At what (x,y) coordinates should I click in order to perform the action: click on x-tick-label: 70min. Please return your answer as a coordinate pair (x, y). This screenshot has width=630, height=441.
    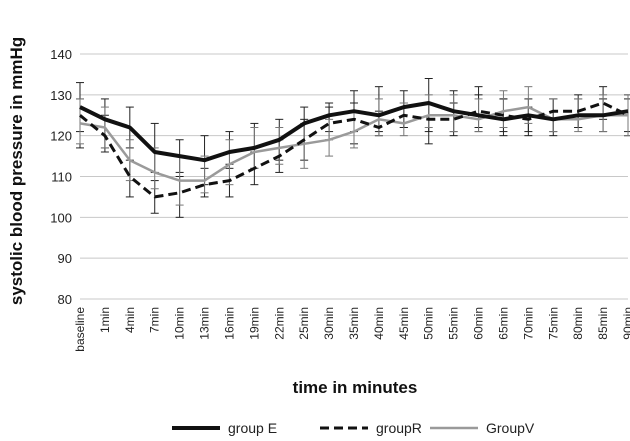
    Looking at the image, I should click on (528, 323).